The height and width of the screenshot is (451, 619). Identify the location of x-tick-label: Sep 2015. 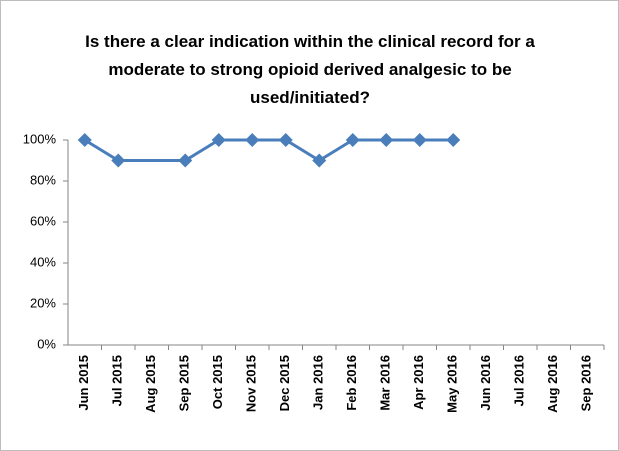
(184, 383).